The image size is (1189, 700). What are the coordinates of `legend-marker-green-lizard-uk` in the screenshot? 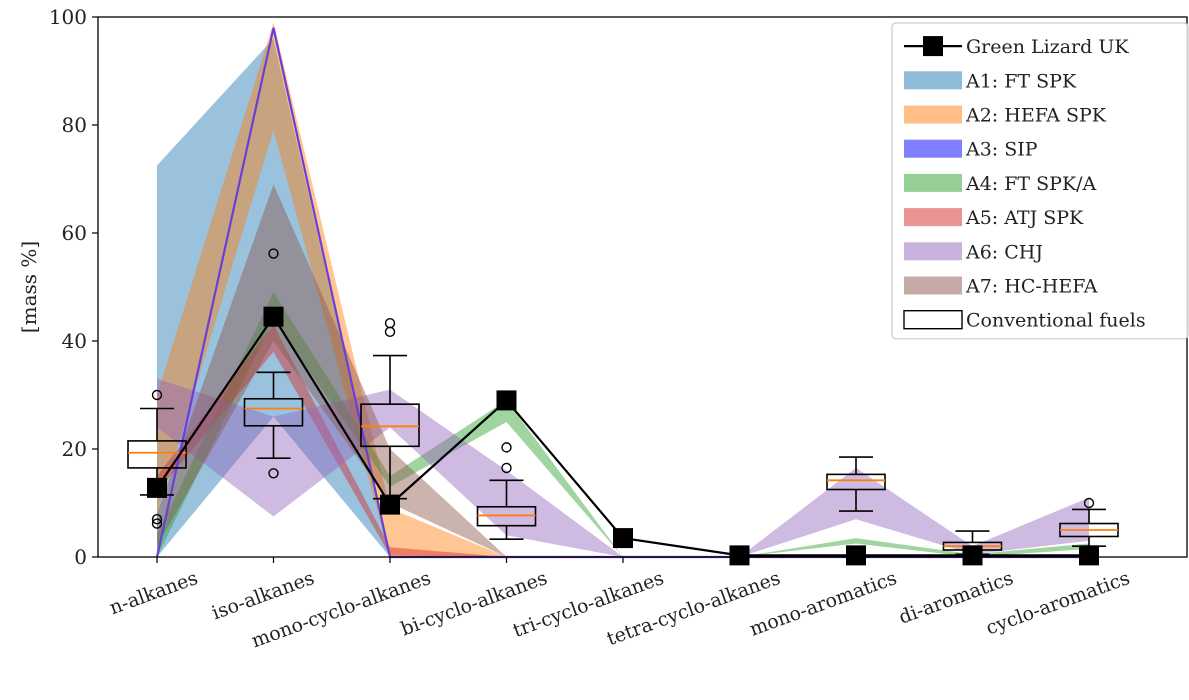 It's located at (933, 46).